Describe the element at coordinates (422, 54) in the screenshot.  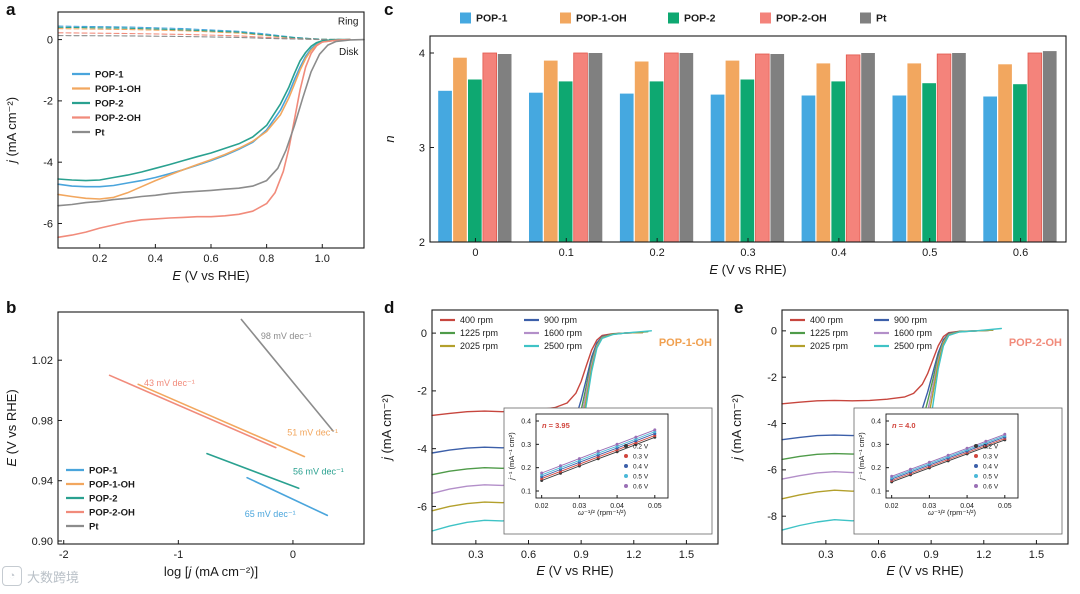
I see `svg-text: 4` at that location.